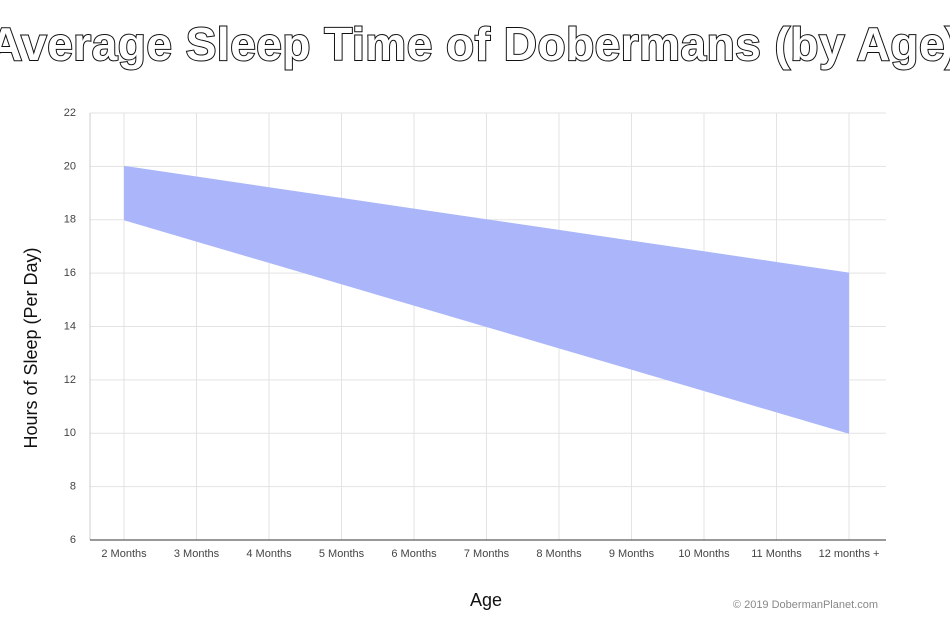  I want to click on x-tick-label: 12 months +, so click(849, 554).